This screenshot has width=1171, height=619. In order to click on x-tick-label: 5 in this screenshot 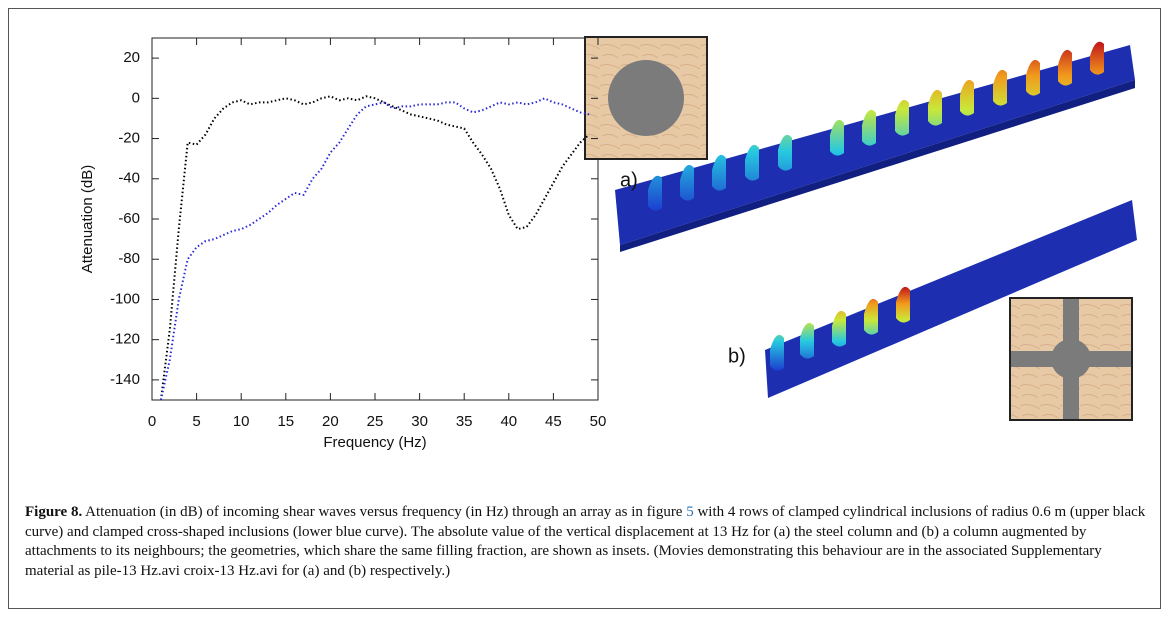, I will do `click(196, 421)`.